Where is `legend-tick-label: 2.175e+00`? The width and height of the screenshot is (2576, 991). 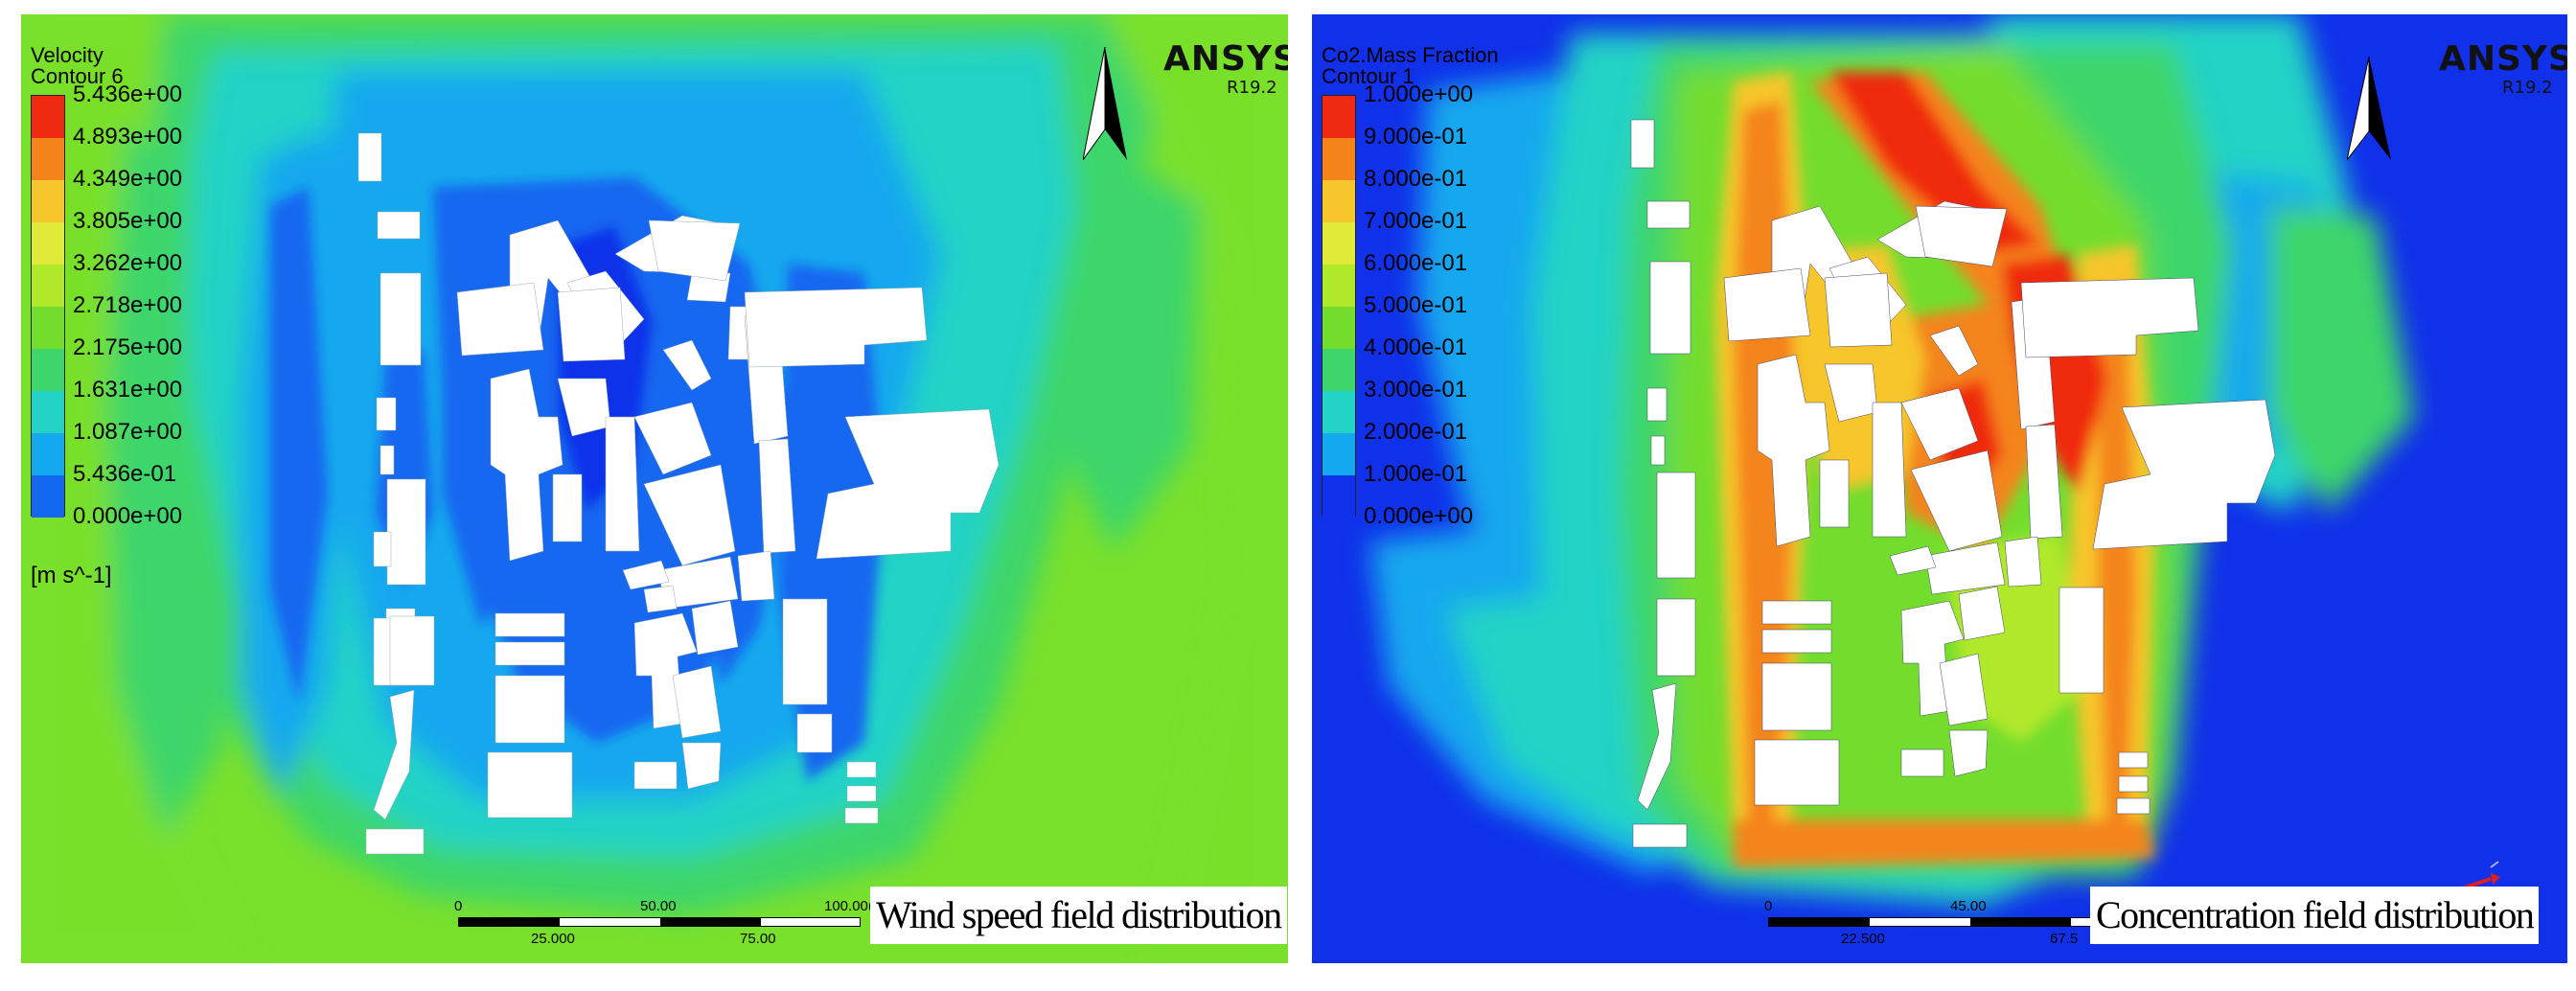 legend-tick-label: 2.175e+00 is located at coordinates (128, 347).